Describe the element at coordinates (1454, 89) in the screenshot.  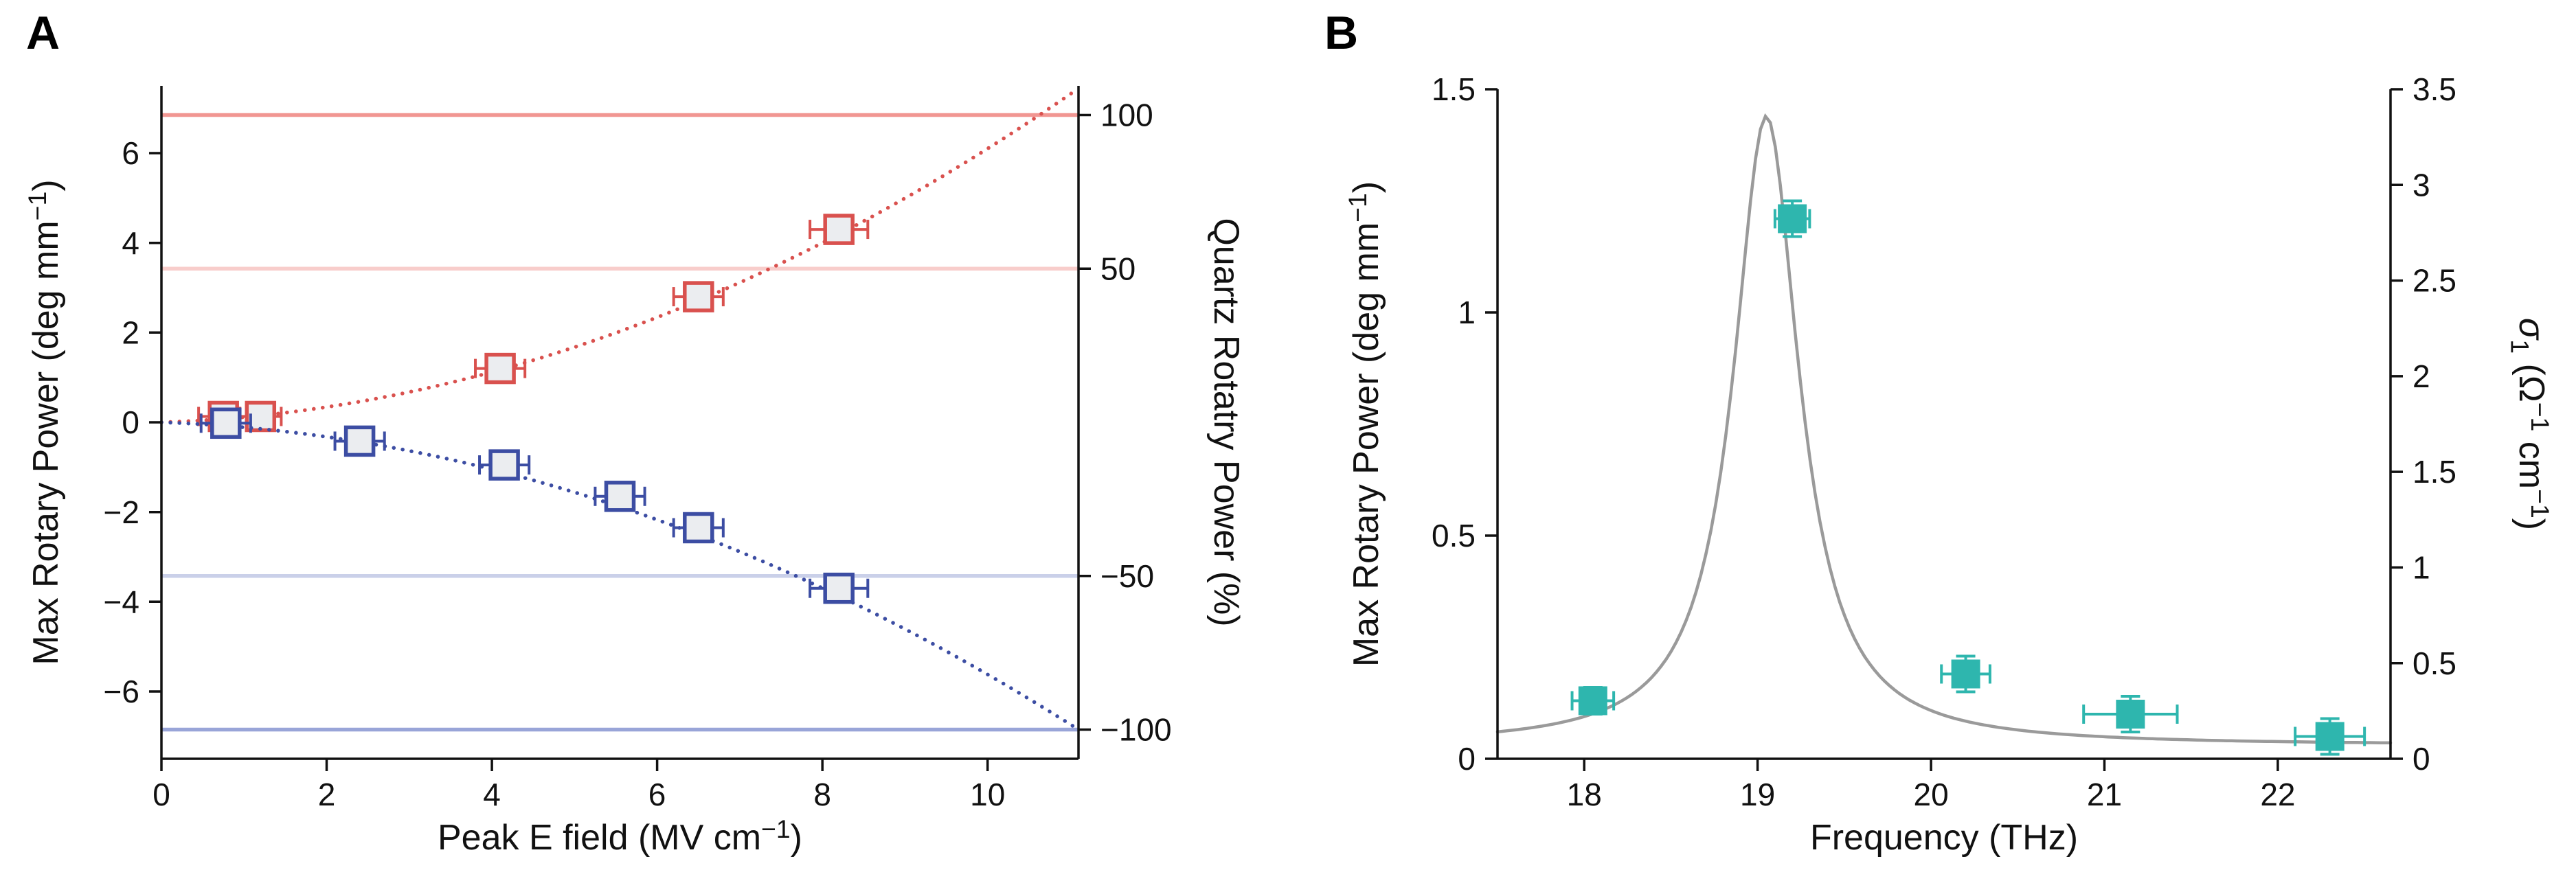
I see `y-left-tick-label: 1.5` at that location.